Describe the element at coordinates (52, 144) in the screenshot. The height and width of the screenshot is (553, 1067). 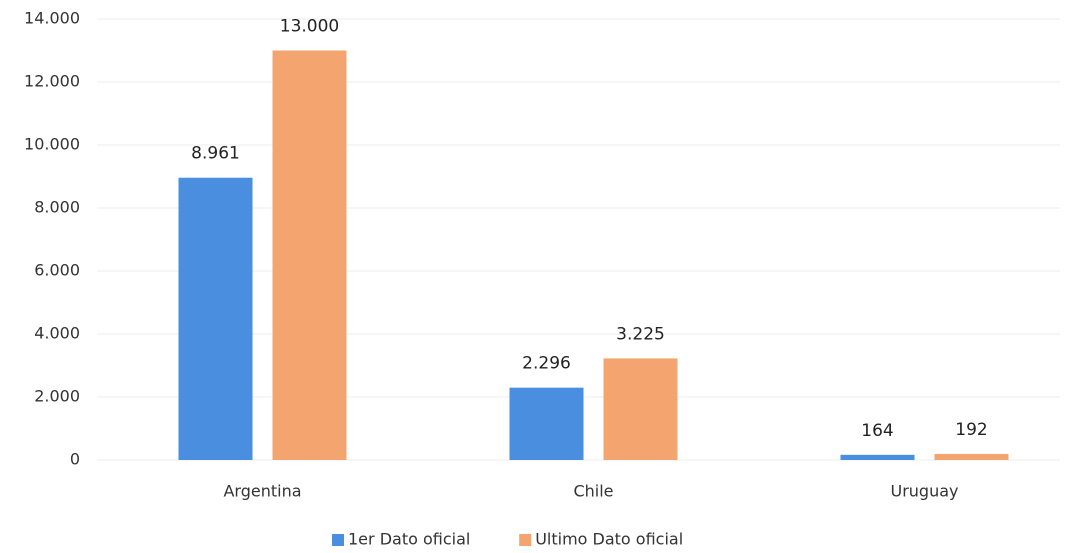
I see `y-tick-label: 10.000` at that location.